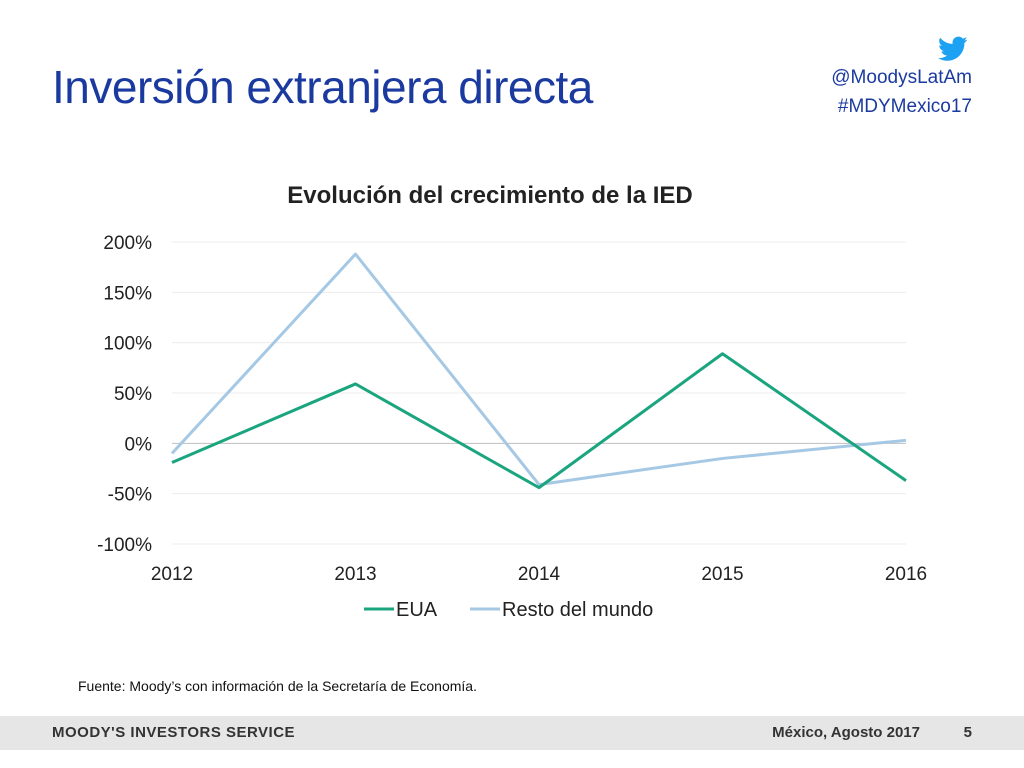 Image resolution: width=1024 pixels, height=768 pixels. What do you see at coordinates (127, 293) in the screenshot?
I see `y-tick-label: 150%` at bounding box center [127, 293].